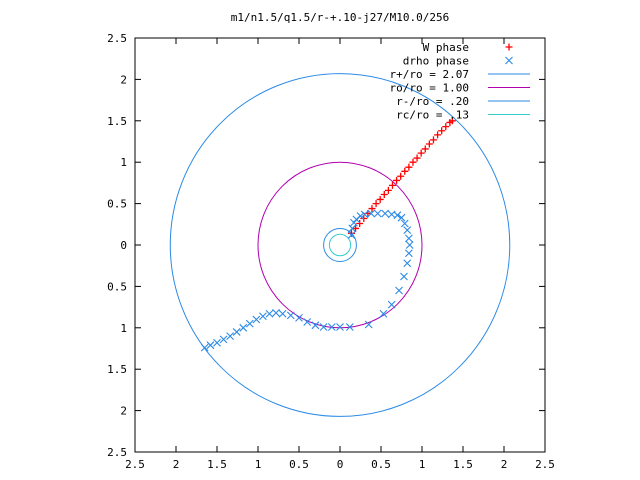  I want to click on circle-series, so click(340, 245).